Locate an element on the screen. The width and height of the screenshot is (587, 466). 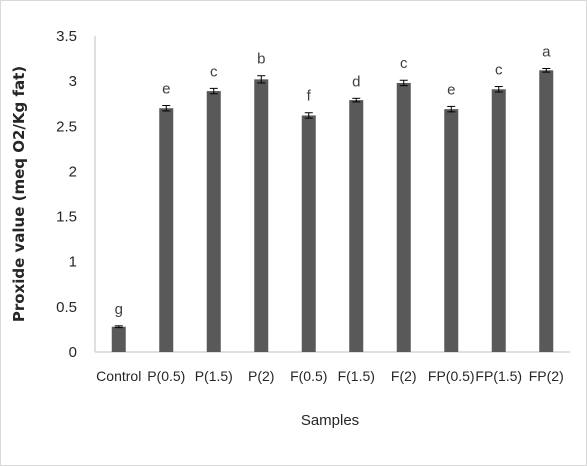
x-tick-label: P(2) is located at coordinates (261, 376).